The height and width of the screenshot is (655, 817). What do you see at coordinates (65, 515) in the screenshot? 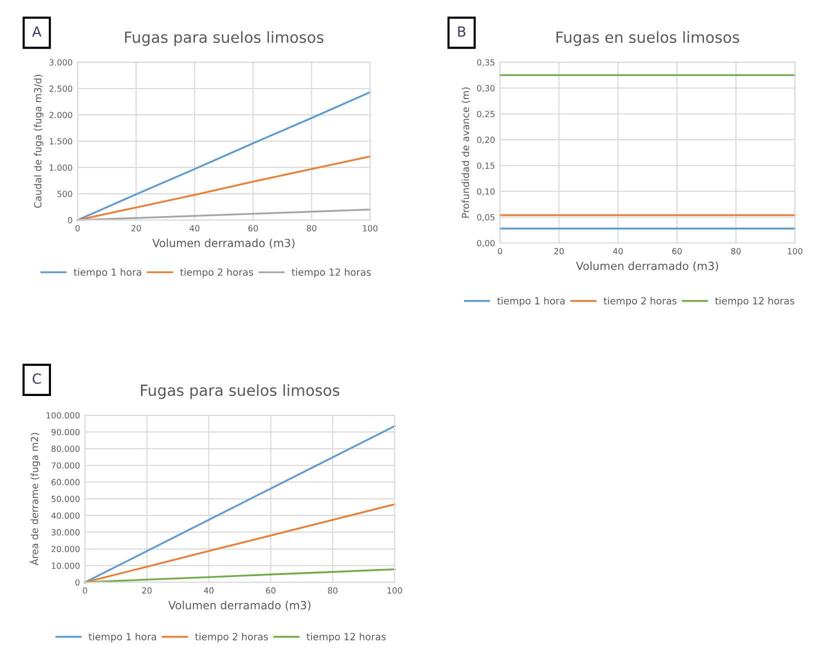
I see `y-tick-label: 40.000` at bounding box center [65, 515].